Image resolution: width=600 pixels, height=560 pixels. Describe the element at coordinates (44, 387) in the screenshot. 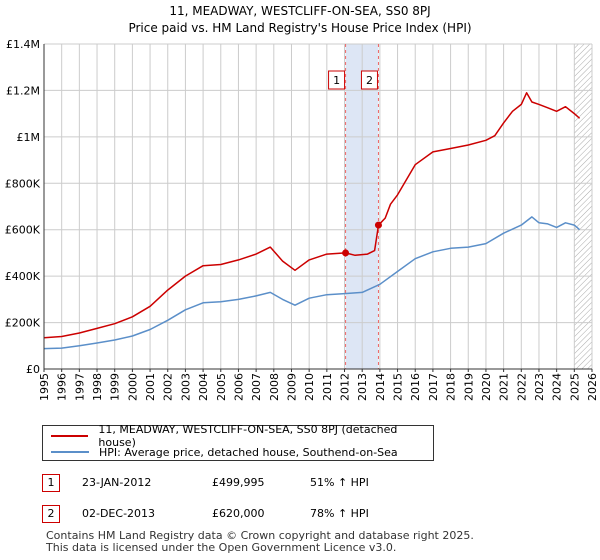

I see `x-tick-label: 1995` at that location.